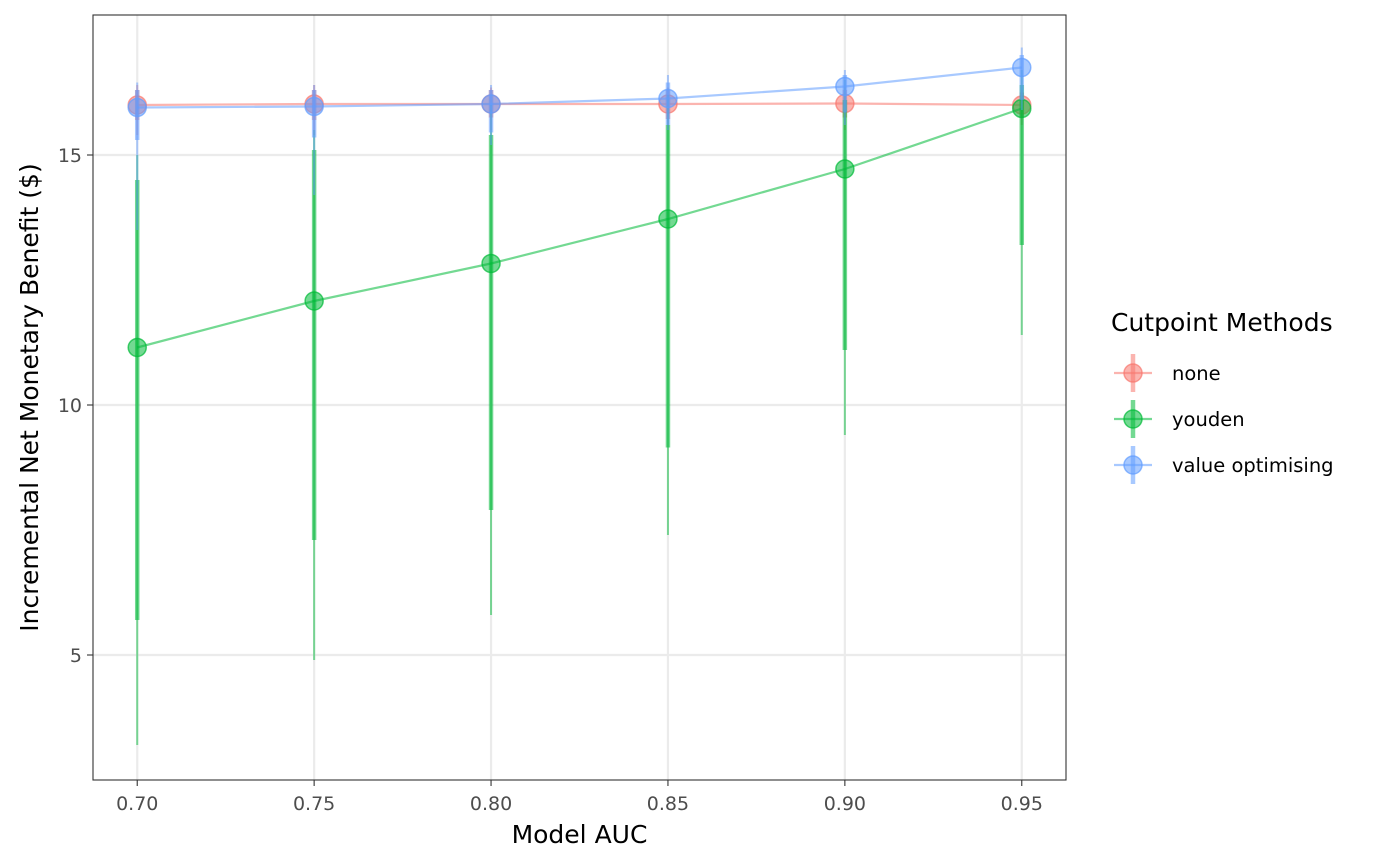  What do you see at coordinates (76, 656) in the screenshot?
I see `y-tick-label: 5` at bounding box center [76, 656].